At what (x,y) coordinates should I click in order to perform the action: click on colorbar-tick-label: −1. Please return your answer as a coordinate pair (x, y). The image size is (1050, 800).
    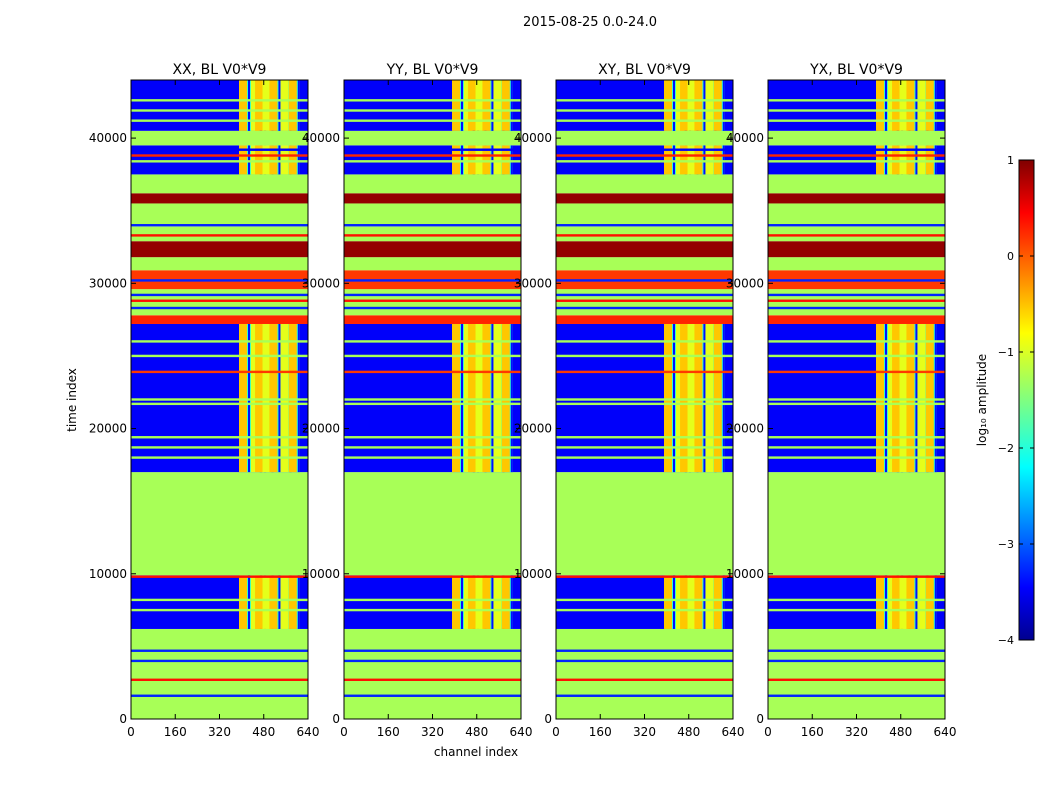
    Looking at the image, I should click on (1006, 352).